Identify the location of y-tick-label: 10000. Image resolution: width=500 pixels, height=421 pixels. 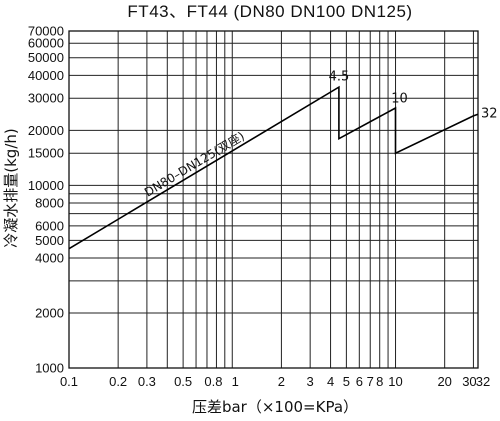
(46, 185).